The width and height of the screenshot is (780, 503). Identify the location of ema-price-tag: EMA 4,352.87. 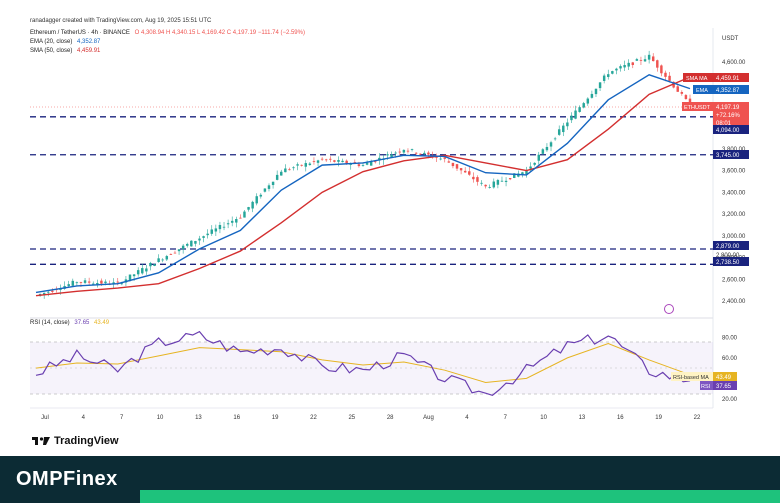
(721, 89).